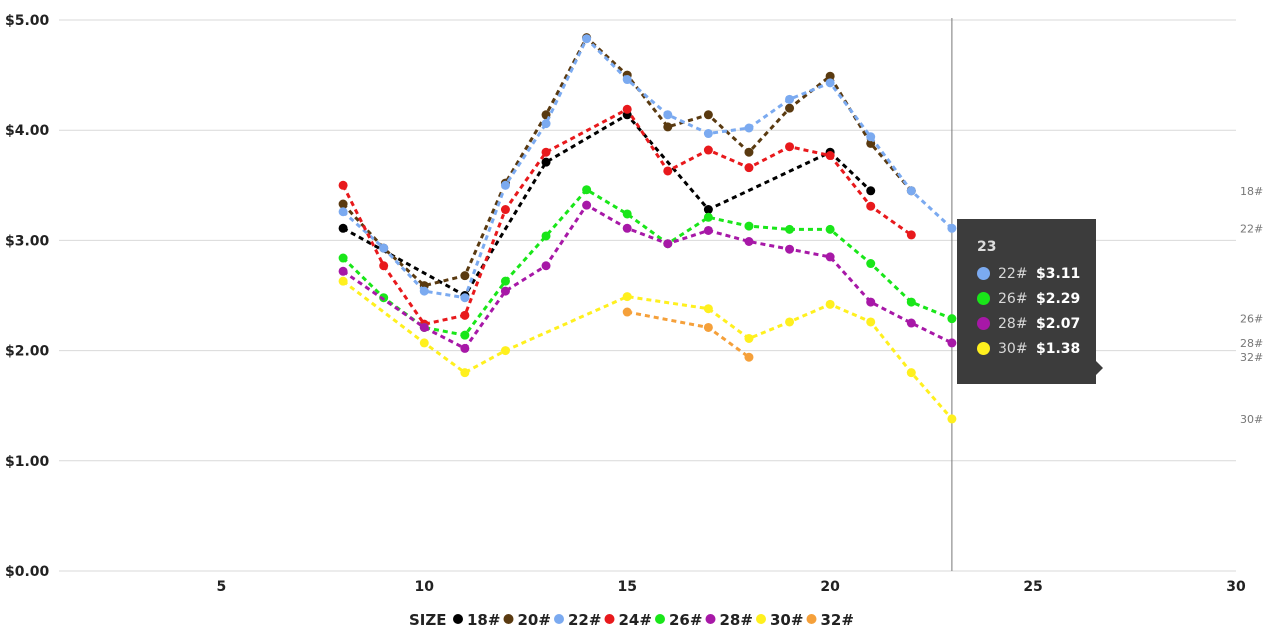  Describe the element at coordinates (27, 352) in the screenshot. I see `y-tick-label: $2.00` at that location.